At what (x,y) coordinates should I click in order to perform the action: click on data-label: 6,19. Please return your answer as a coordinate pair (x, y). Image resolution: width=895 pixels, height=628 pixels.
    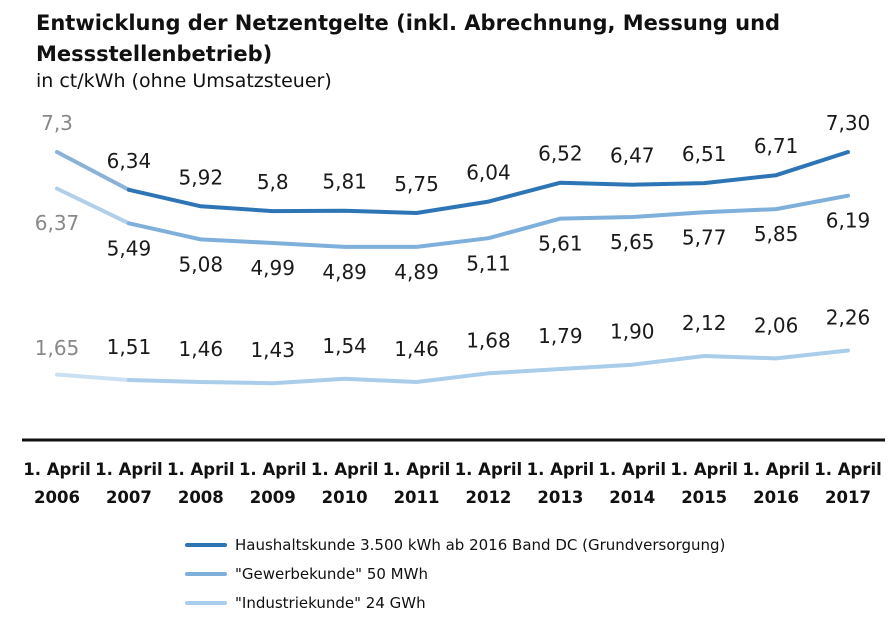
    Looking at the image, I should click on (848, 221).